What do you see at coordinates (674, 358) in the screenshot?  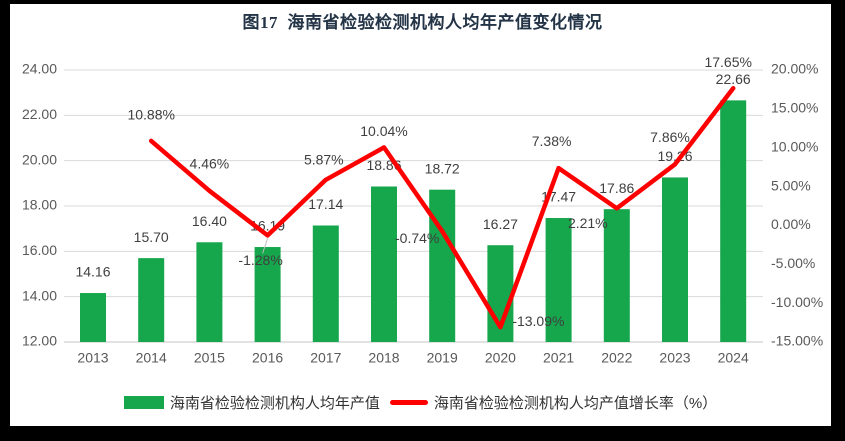 I see `x-axis-label-2023: 2023` at bounding box center [674, 358].